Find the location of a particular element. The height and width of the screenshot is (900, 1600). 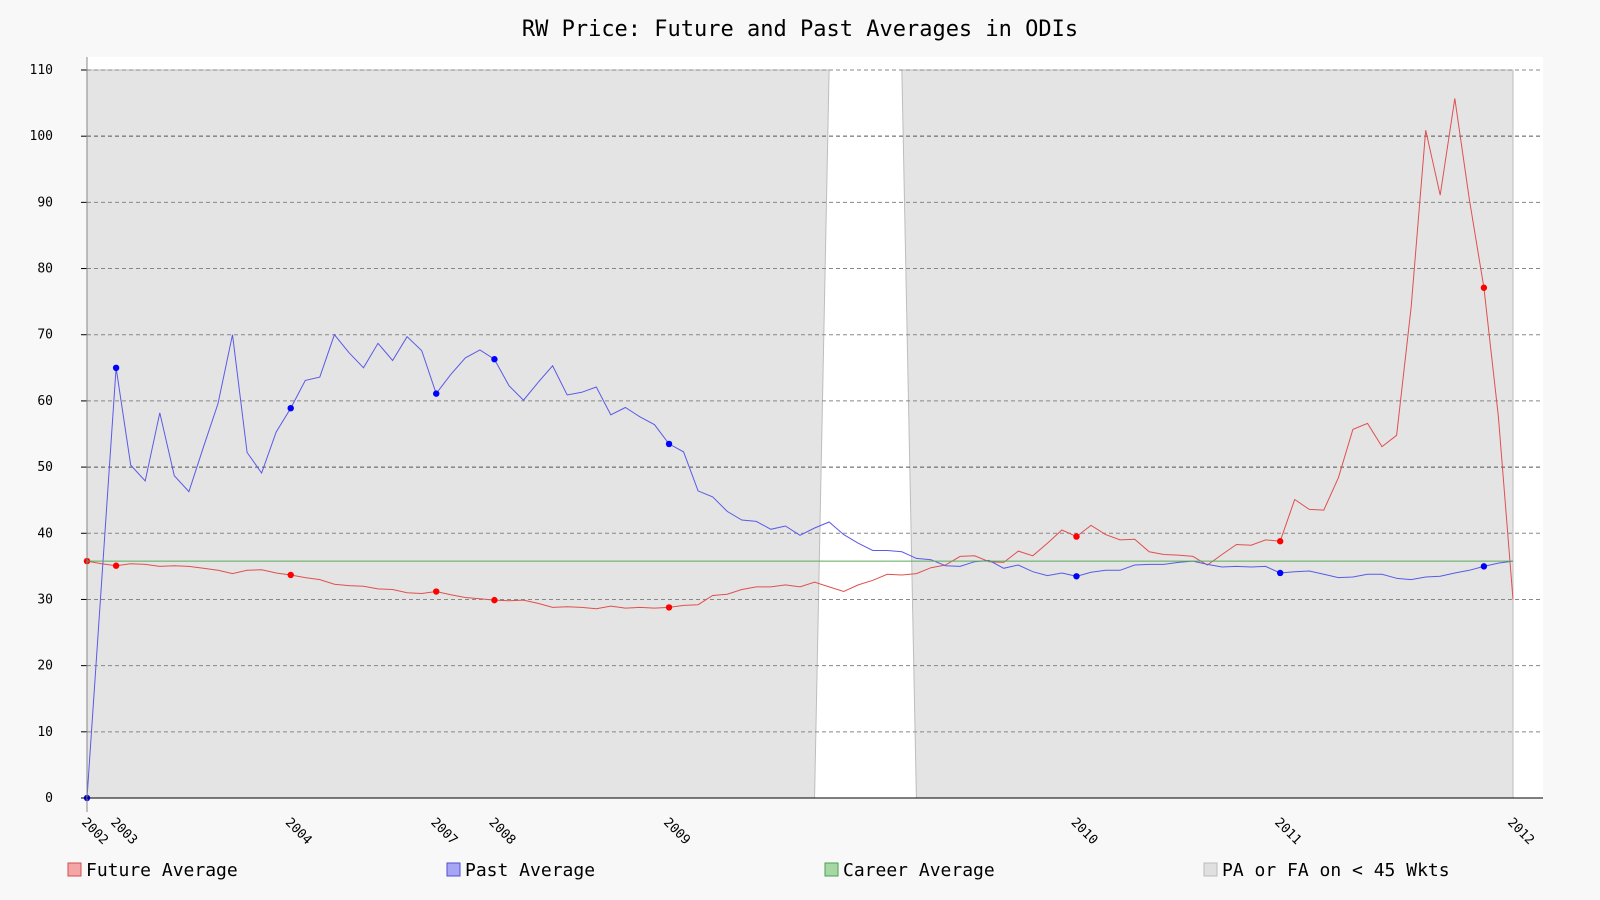

y-tick-label: 70 is located at coordinates (45, 335).